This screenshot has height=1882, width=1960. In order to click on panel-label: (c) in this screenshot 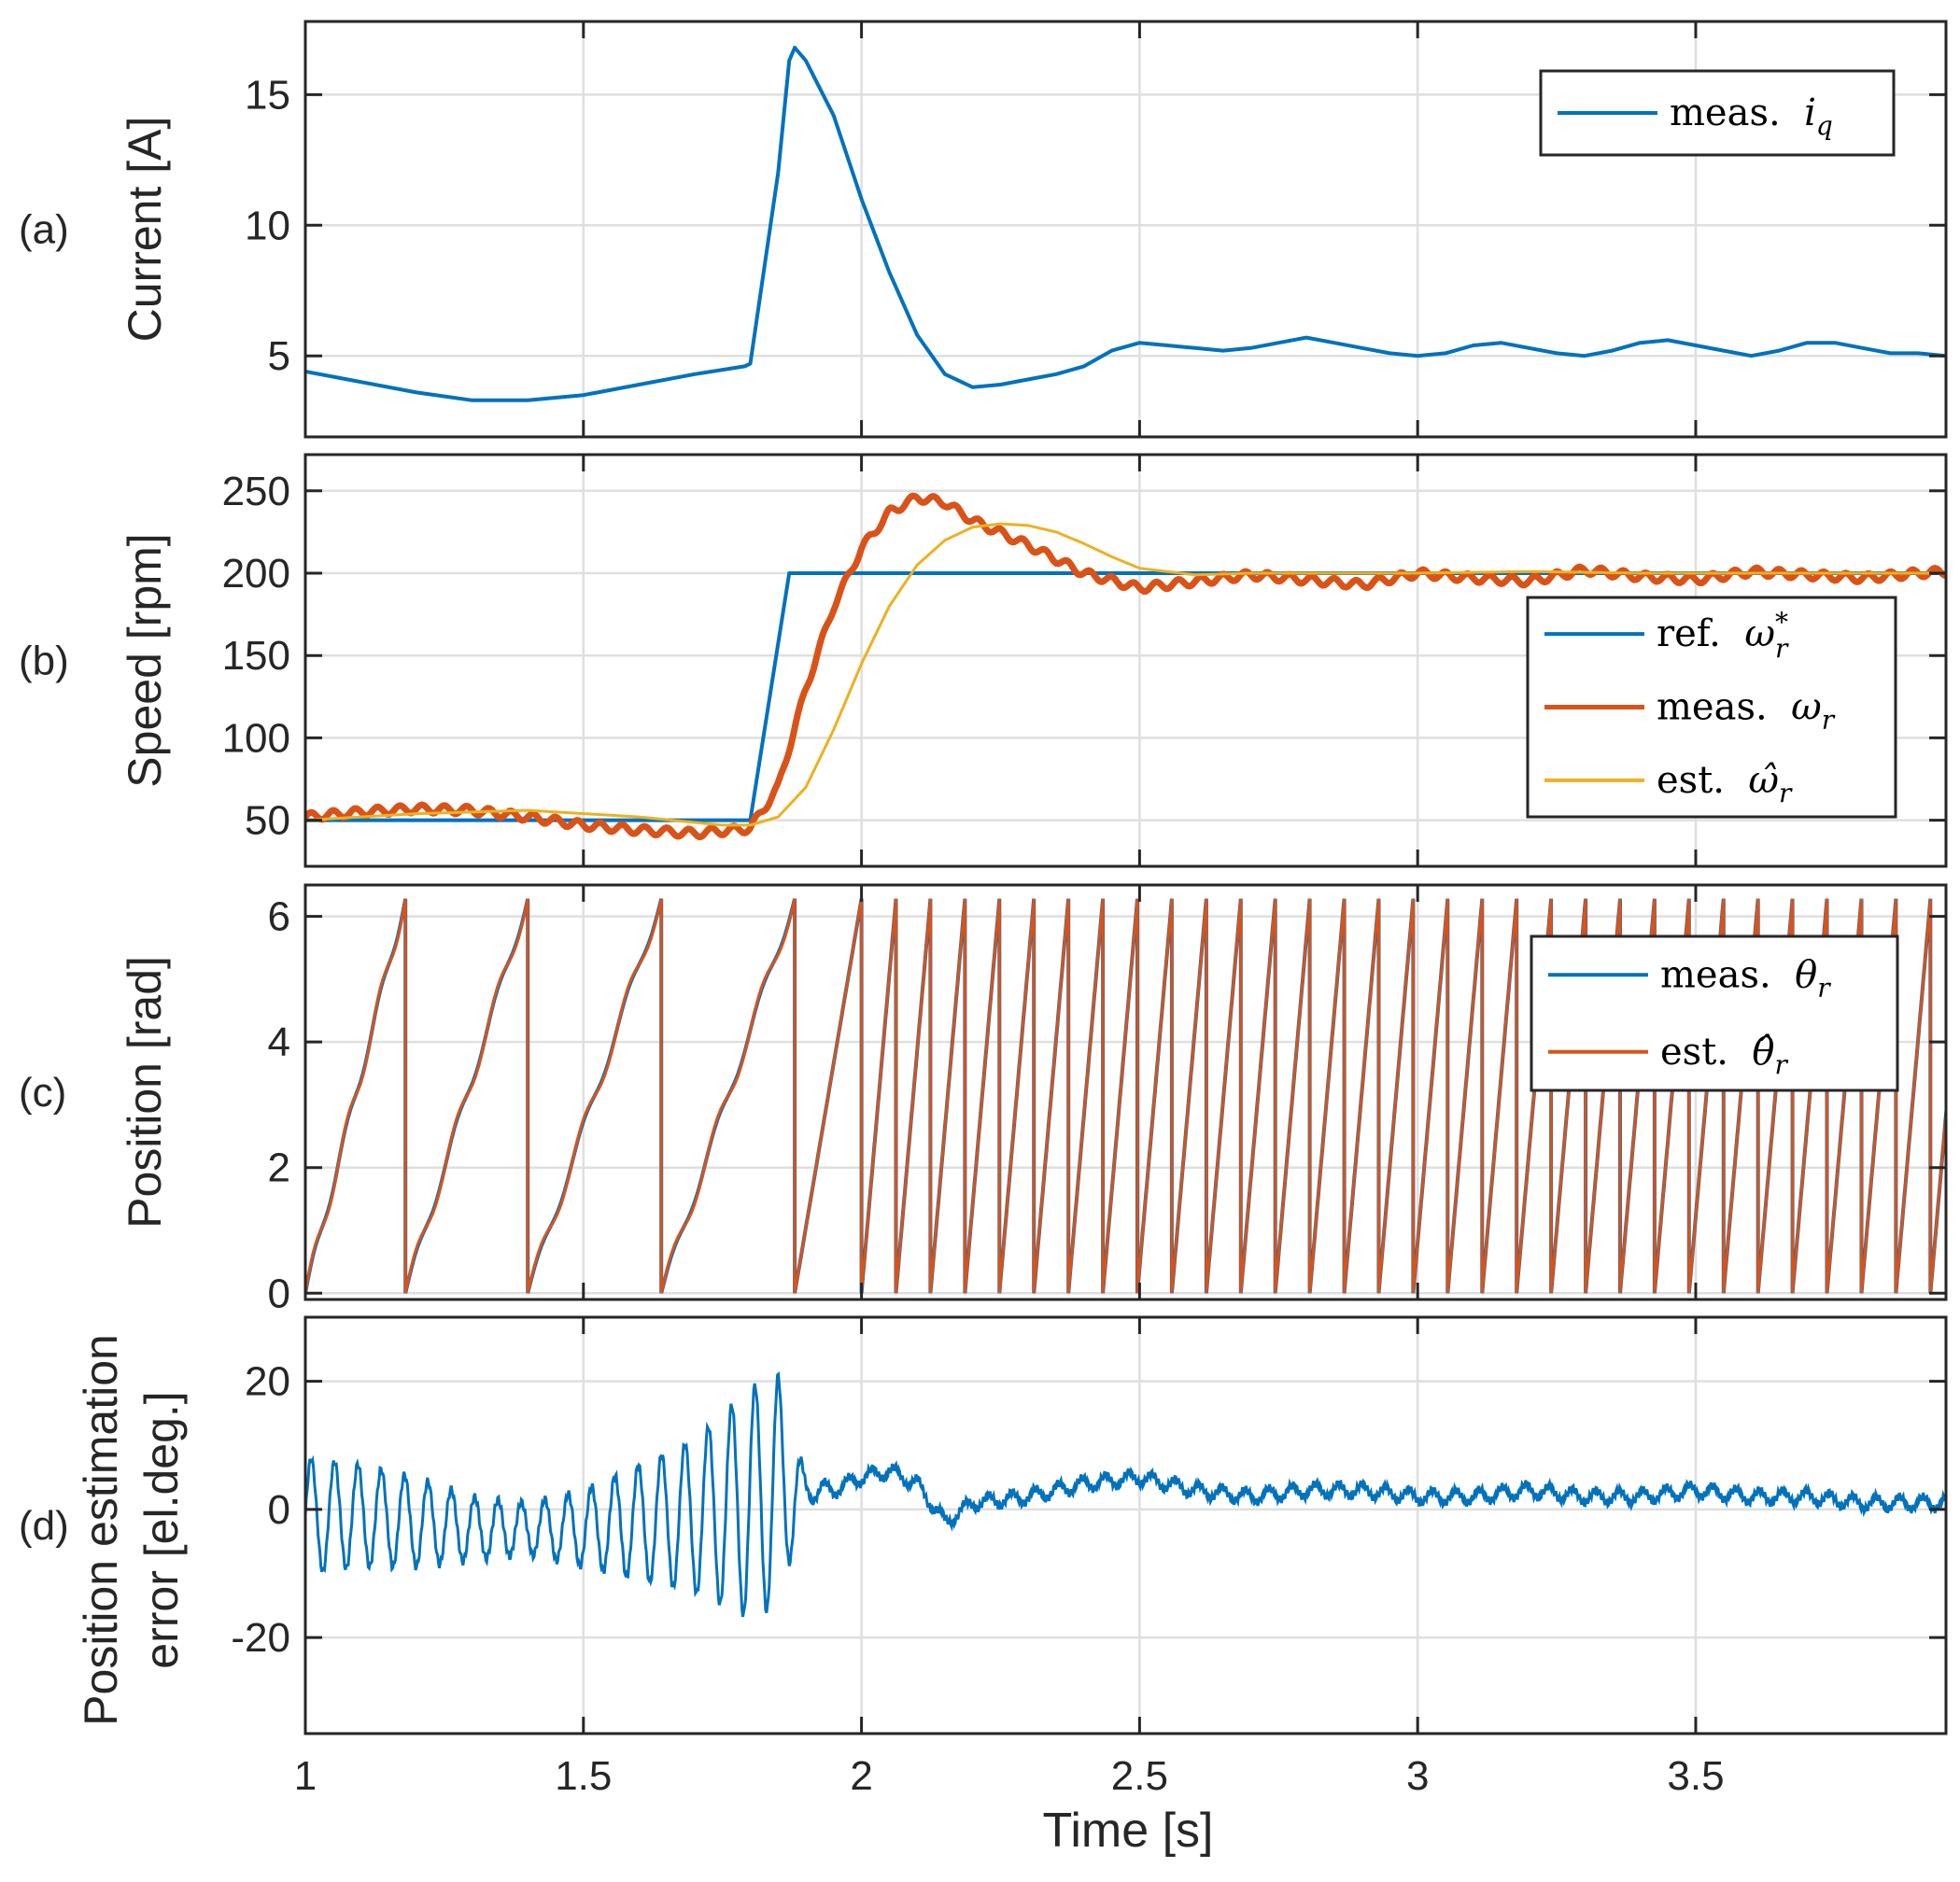, I will do `click(42, 1093)`.